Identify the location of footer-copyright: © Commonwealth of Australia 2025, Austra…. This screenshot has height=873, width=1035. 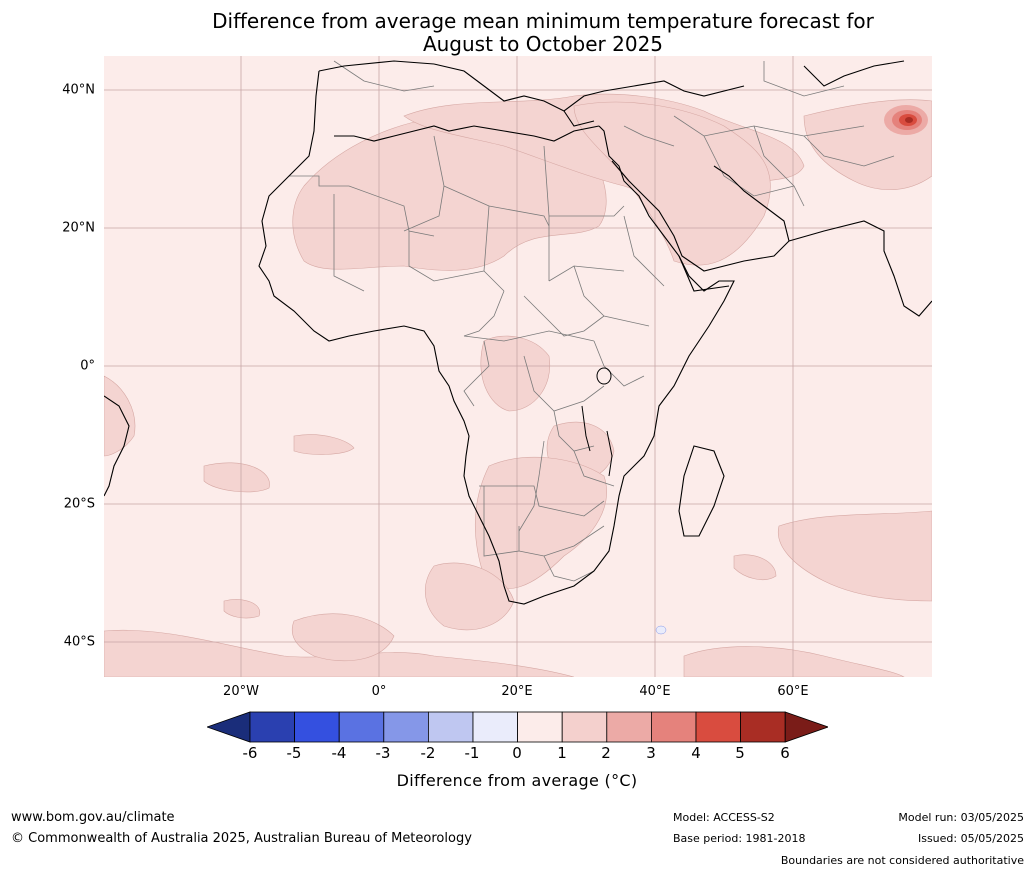
(241, 838).